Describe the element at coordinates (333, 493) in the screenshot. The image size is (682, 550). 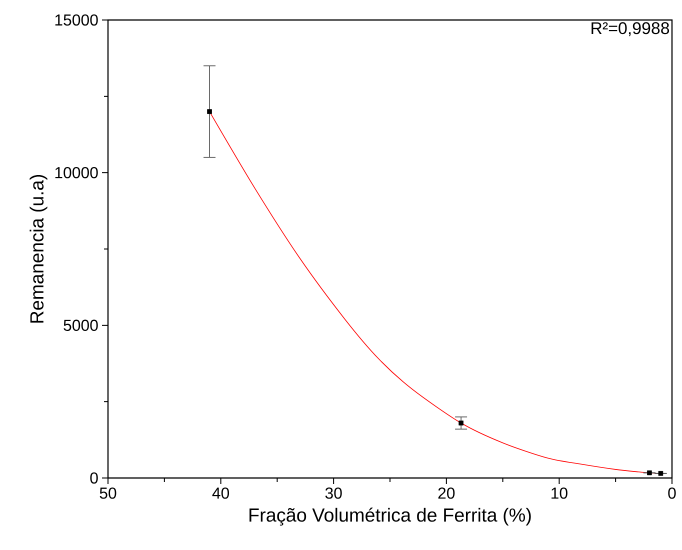
I see `x-tick-label: 30` at that location.